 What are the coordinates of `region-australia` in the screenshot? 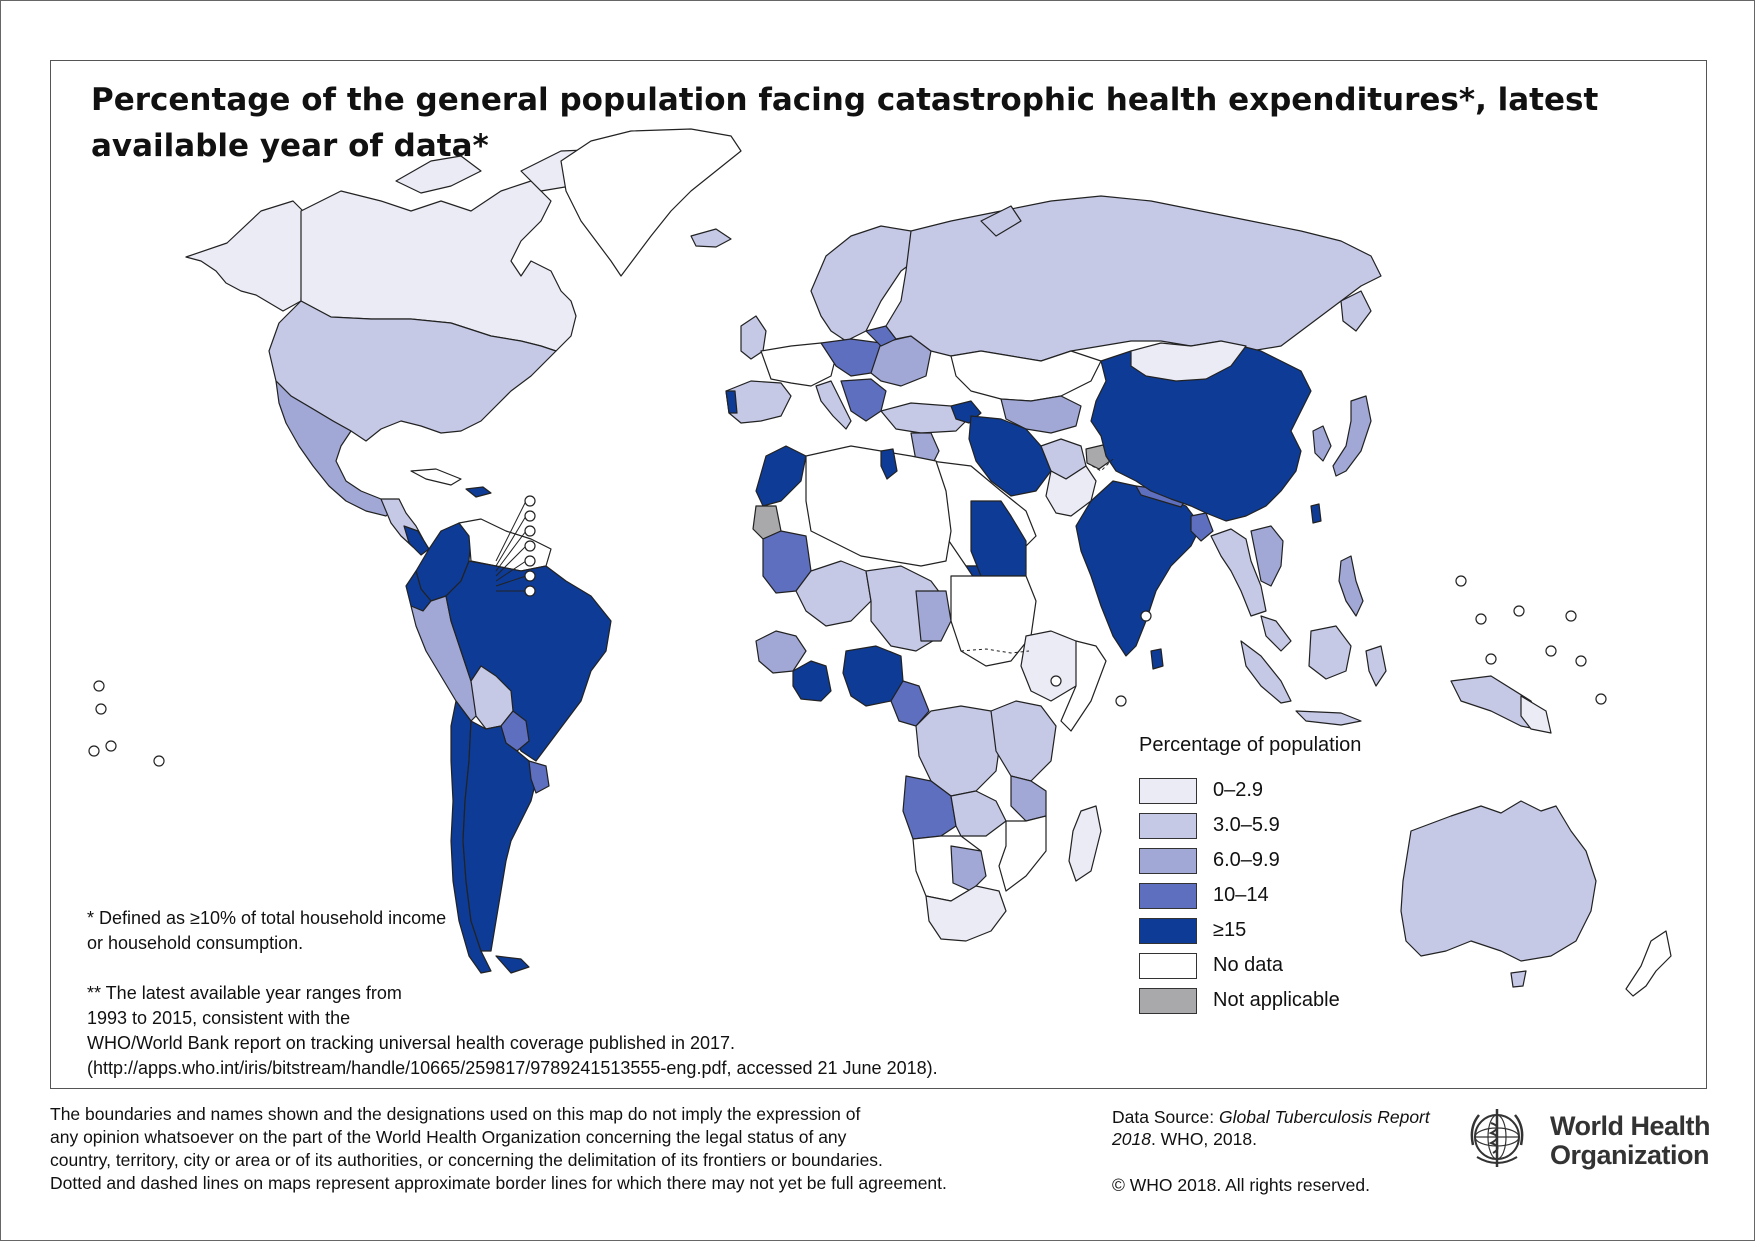 It's located at (1498, 881).